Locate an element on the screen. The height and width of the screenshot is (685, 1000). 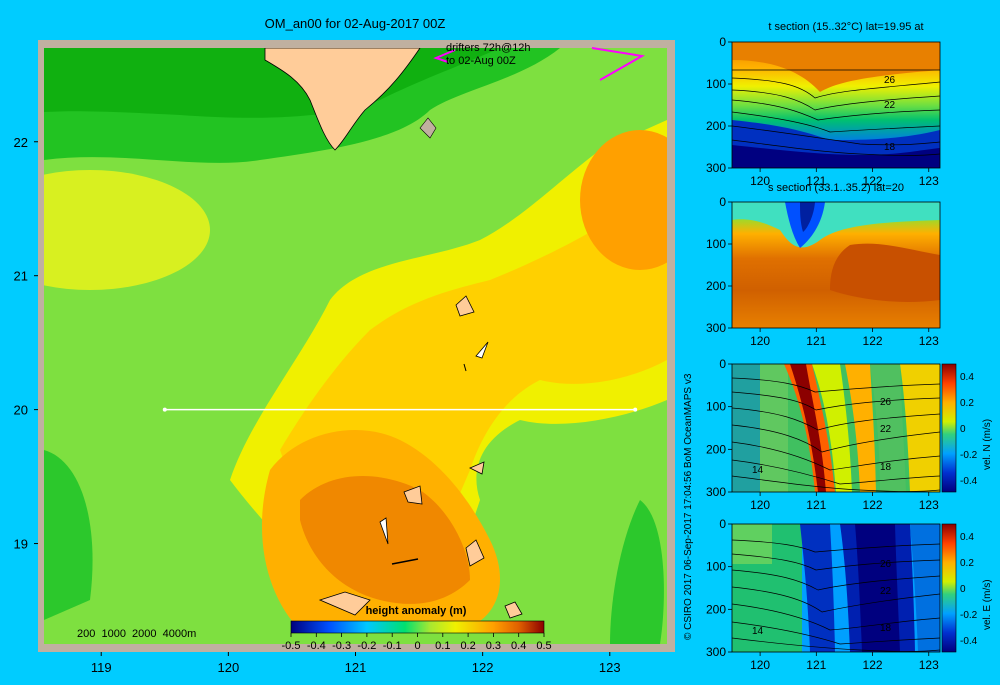
west-yellow-region is located at coordinates (127, 230).